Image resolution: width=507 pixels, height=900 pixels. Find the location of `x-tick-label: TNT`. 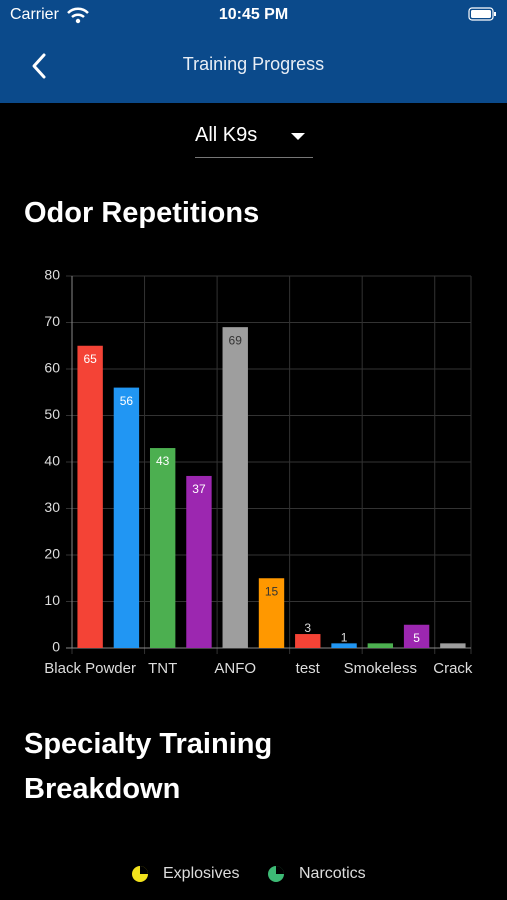

x-tick-label: TNT is located at coordinates (162, 668).